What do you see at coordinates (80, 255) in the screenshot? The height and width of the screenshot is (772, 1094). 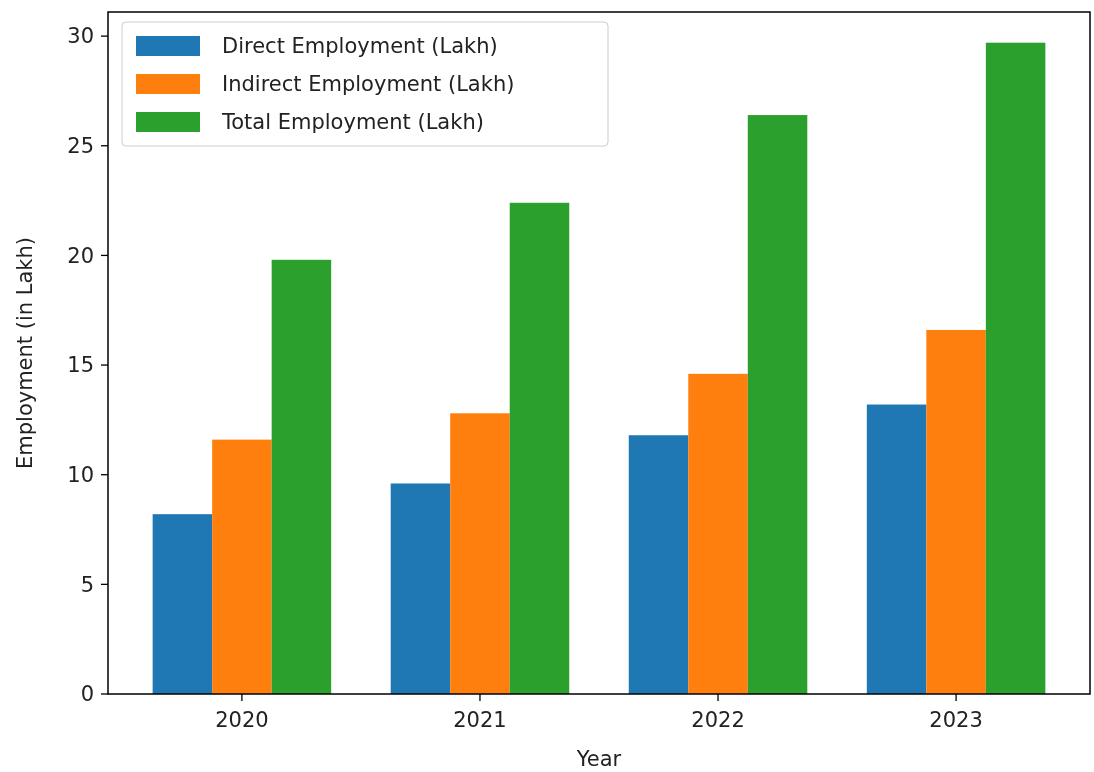 I see `y-tick-label: 20` at bounding box center [80, 255].